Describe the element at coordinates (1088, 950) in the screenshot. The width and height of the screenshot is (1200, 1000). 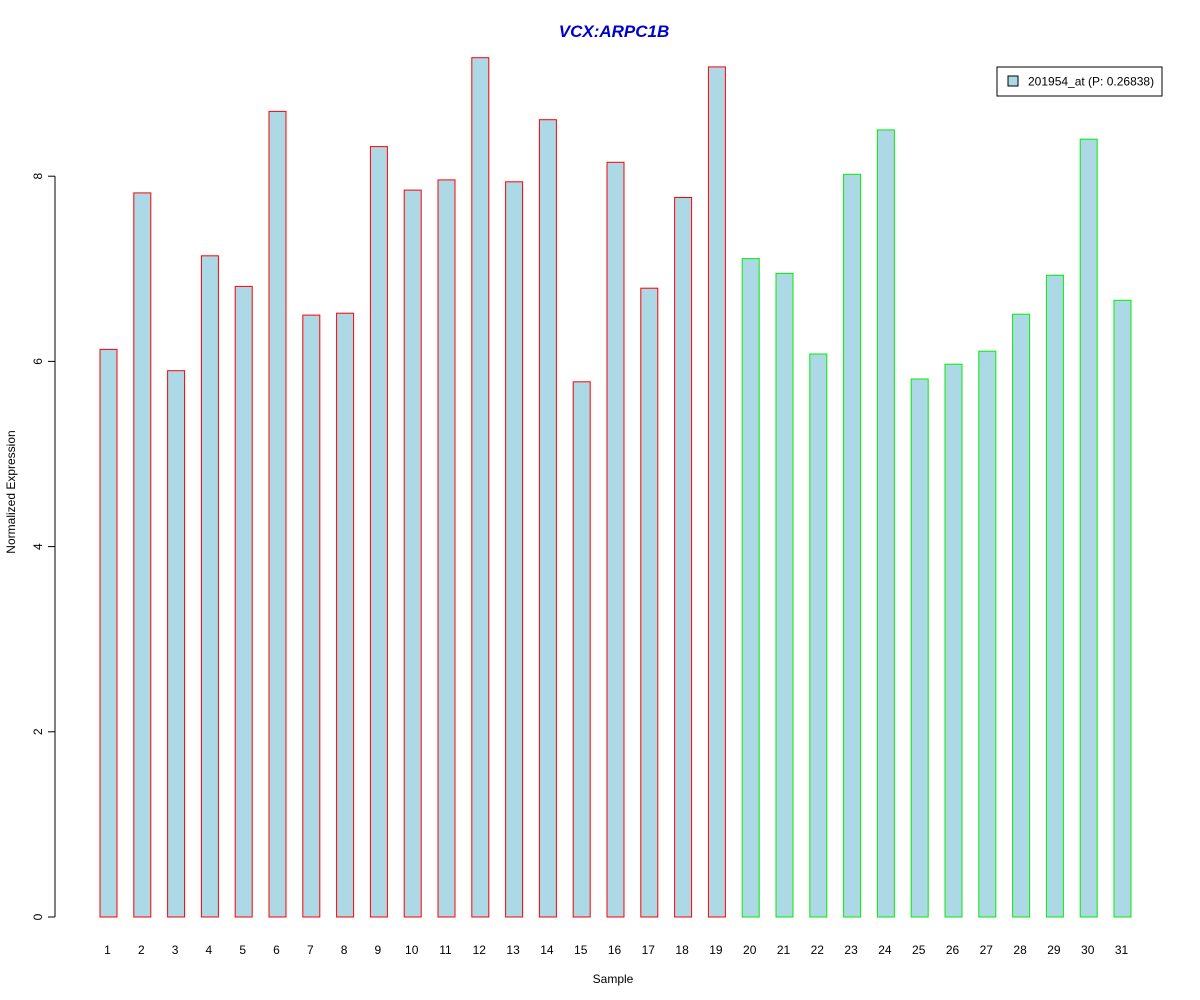
I see `x-tick-label: 30` at that location.